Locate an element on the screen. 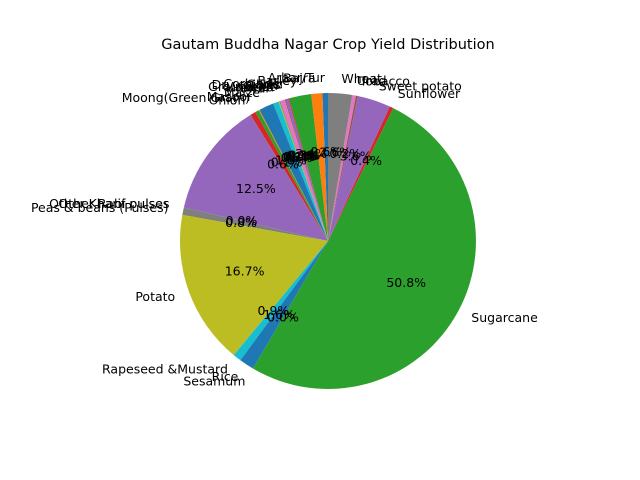  slice-label: Sesamum is located at coordinates (214, 380).